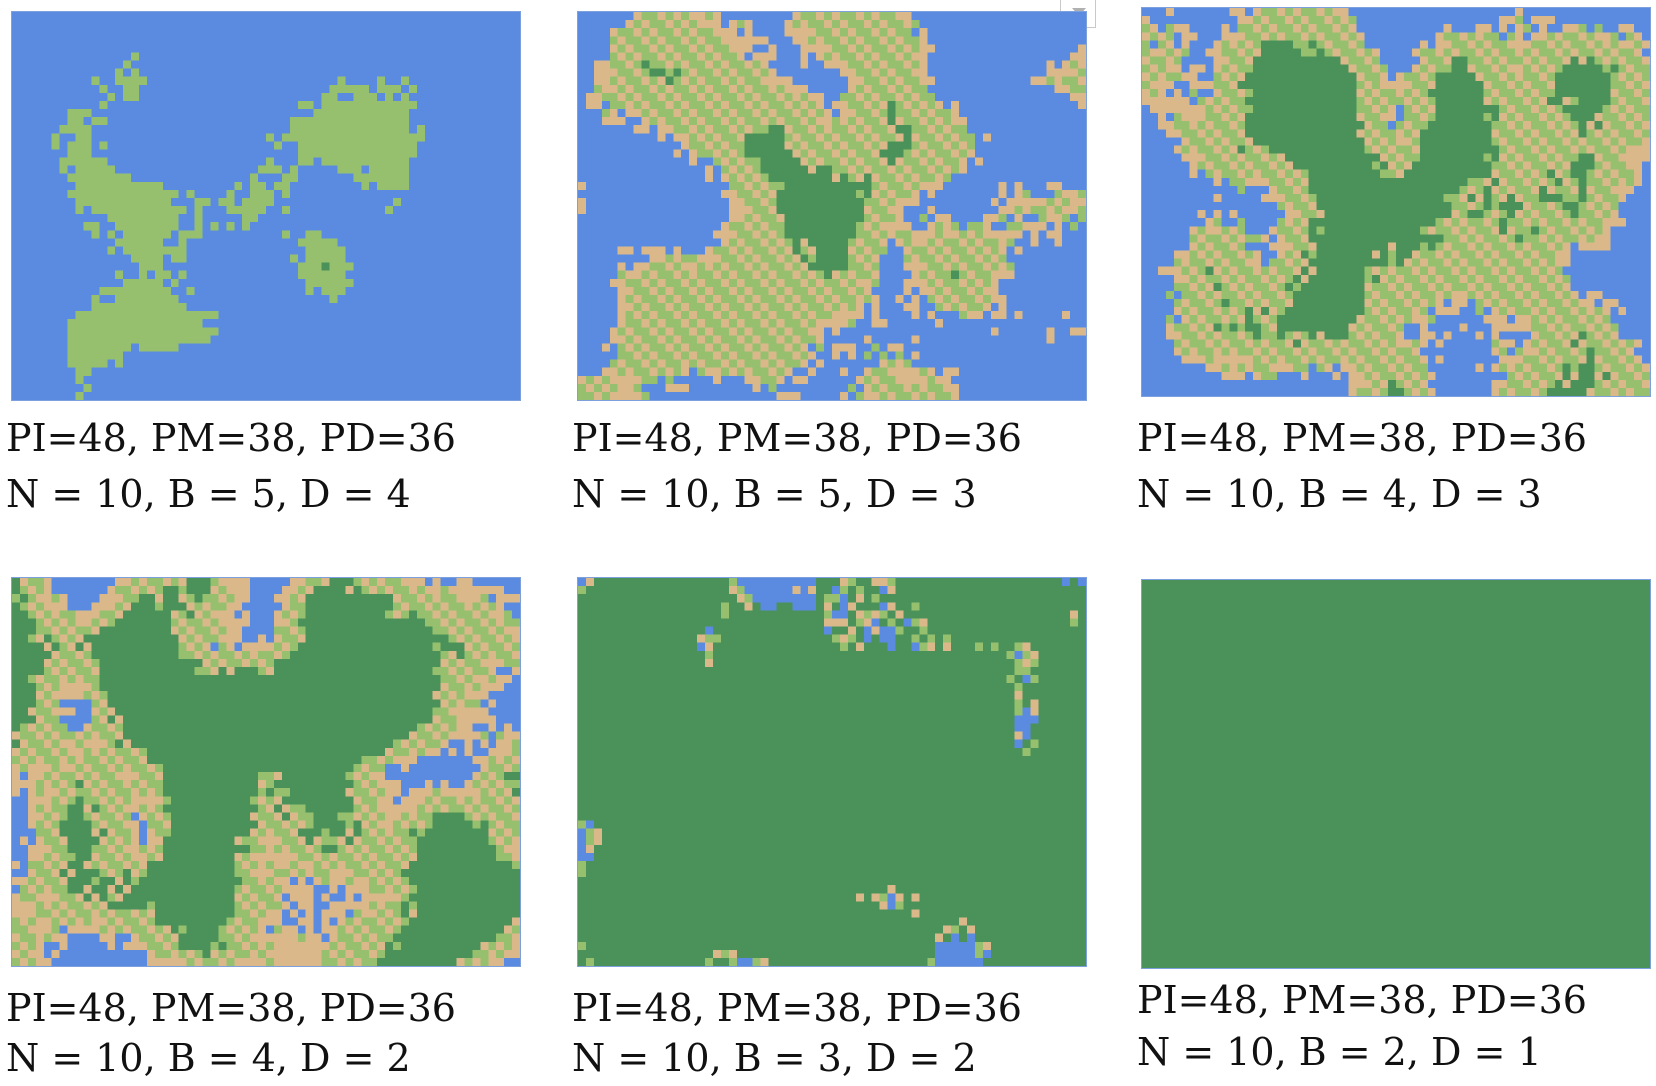 The image size is (1656, 1086). Describe the element at coordinates (231, 438) in the screenshot. I see `panel-1-params: PI=48, PM=38, PD=36` at that location.